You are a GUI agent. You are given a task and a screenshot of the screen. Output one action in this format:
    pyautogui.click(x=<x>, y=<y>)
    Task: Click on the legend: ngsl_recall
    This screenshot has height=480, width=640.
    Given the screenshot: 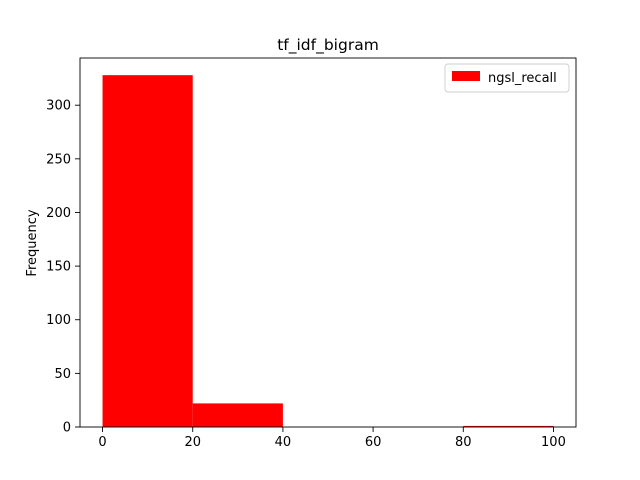 What is the action you would take?
    pyautogui.click(x=507, y=78)
    